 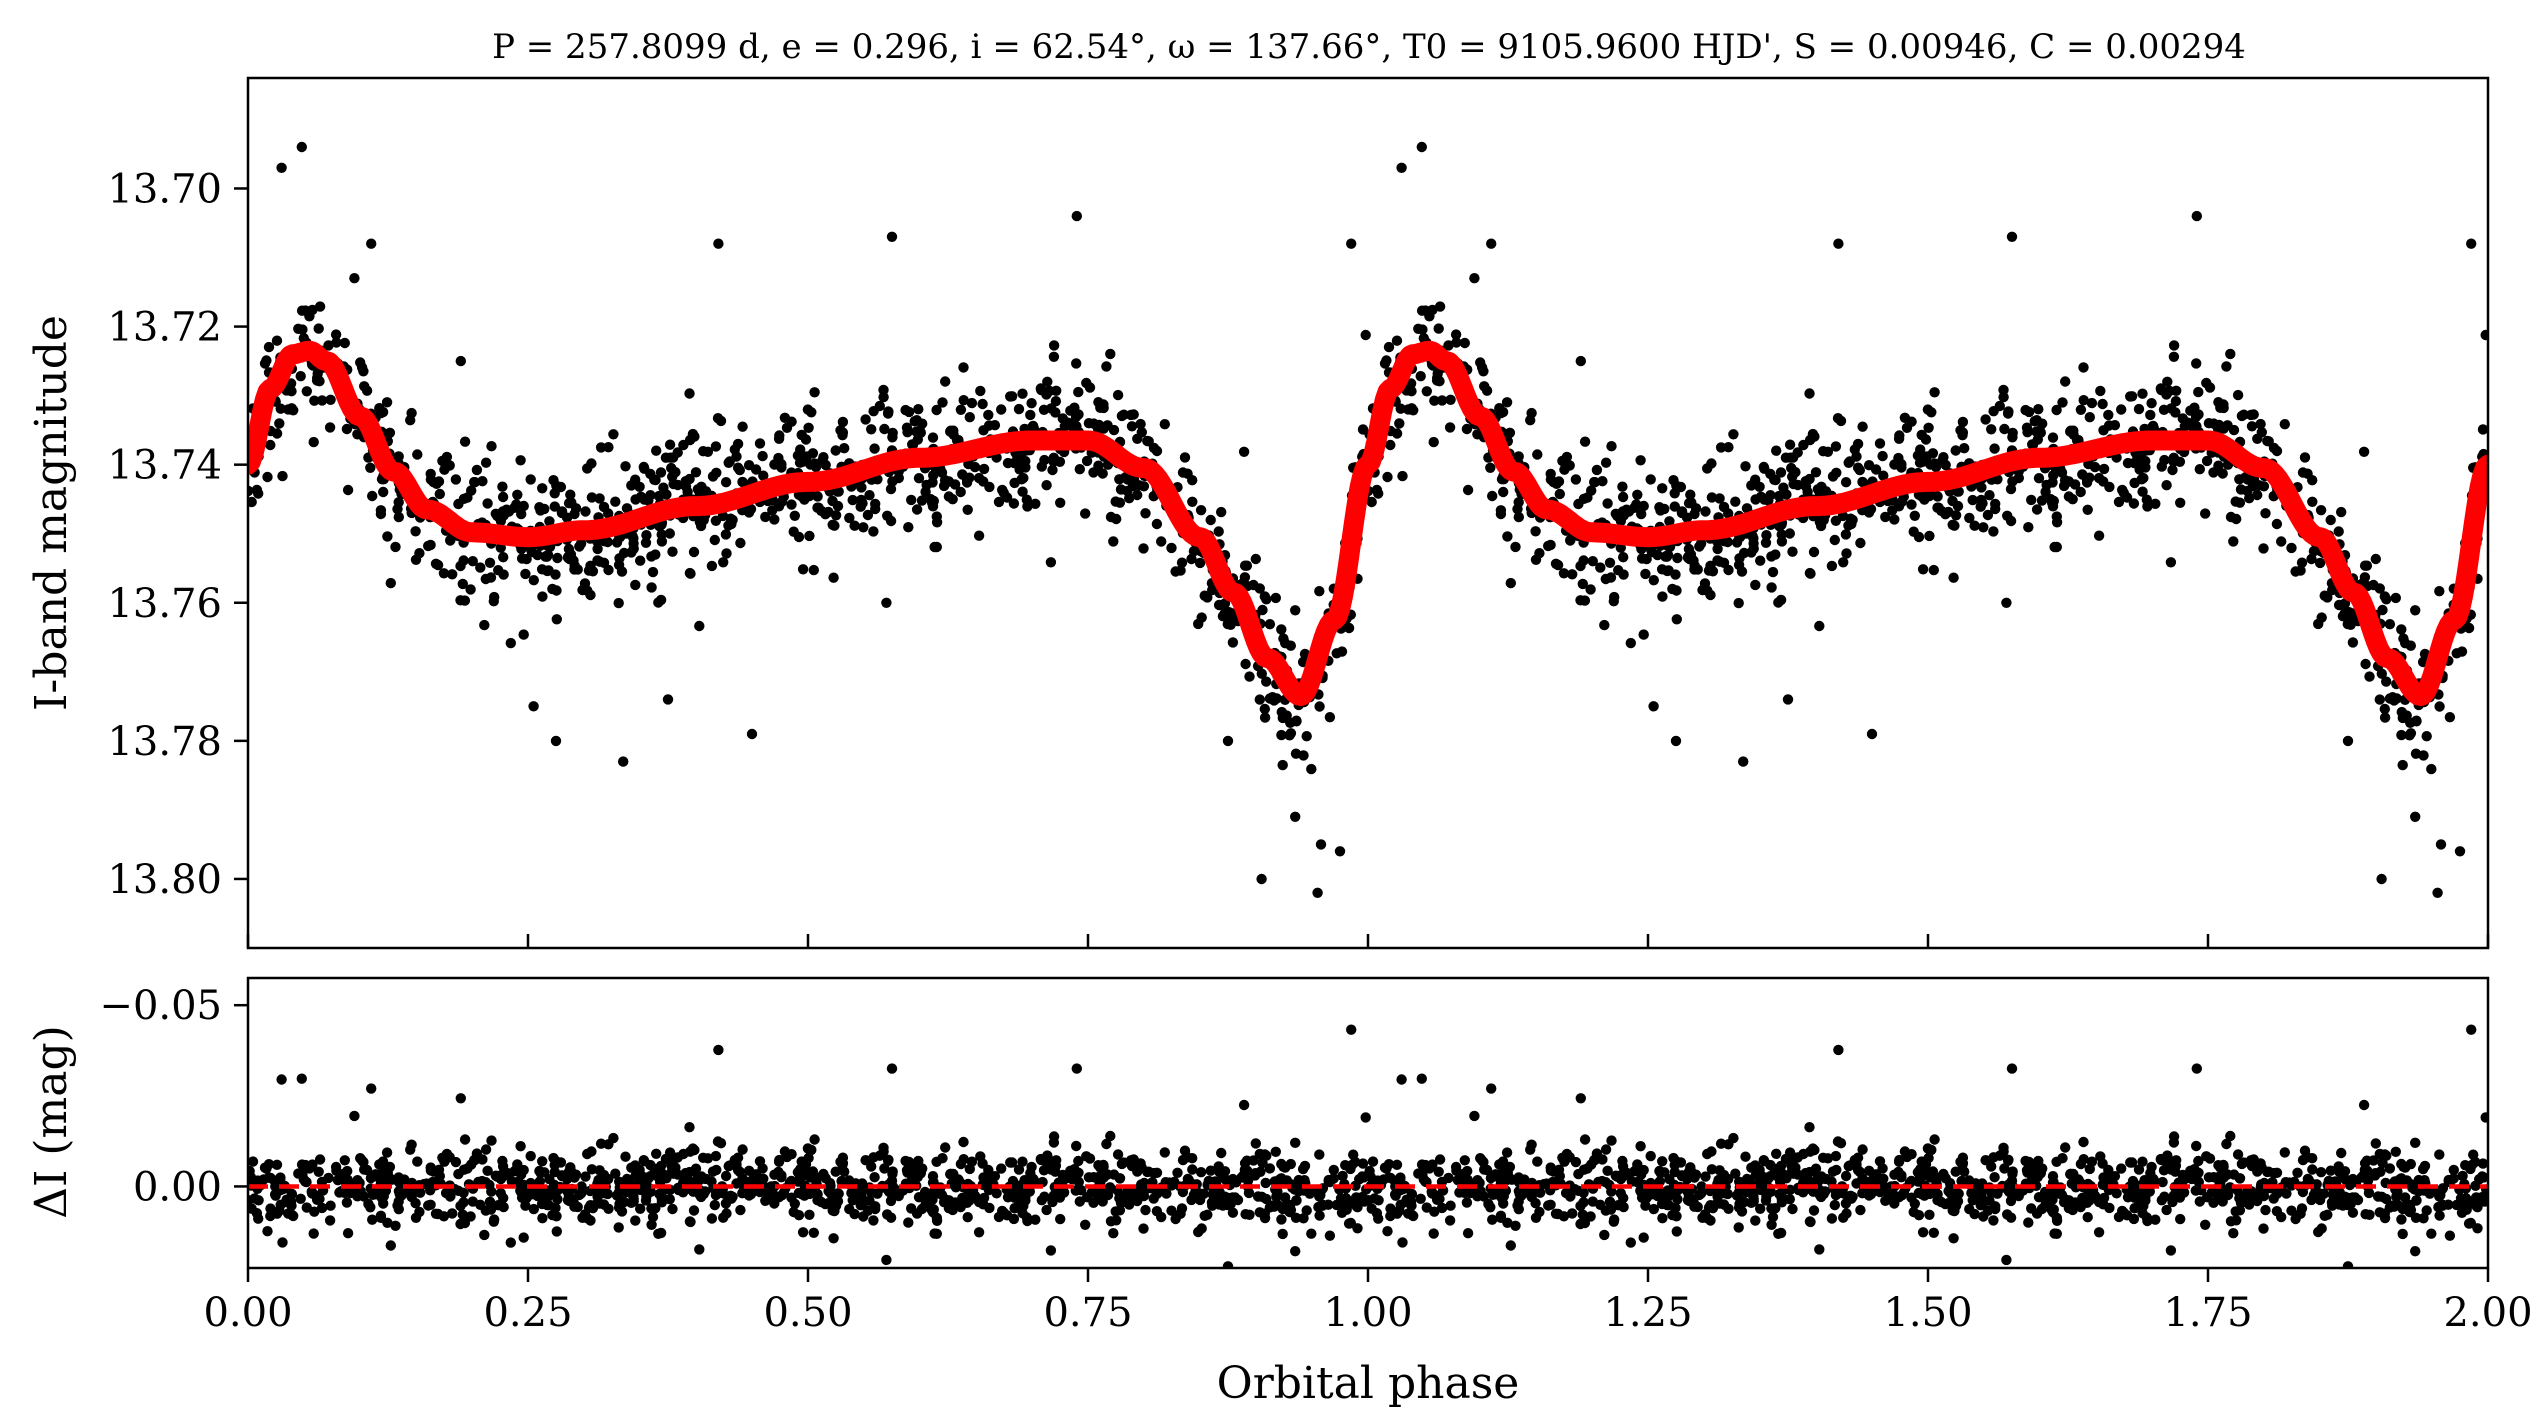 What do you see at coordinates (1790, 1190) in the screenshot?
I see `residual-point-2000` at bounding box center [1790, 1190].